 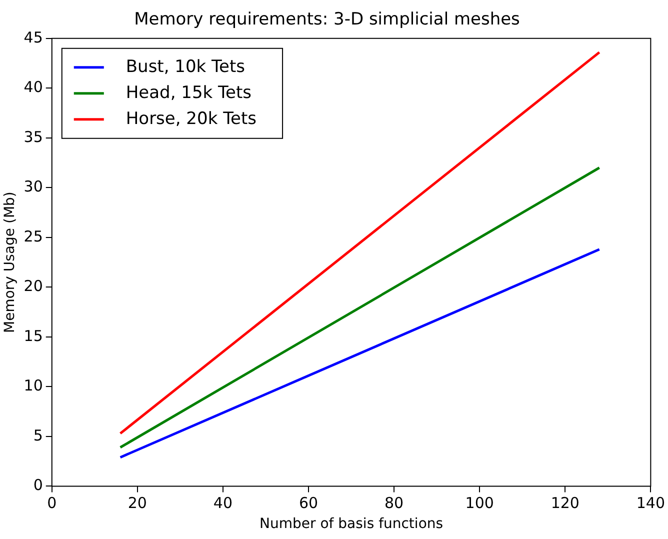 What do you see at coordinates (33, 187) in the screenshot?
I see `y-tick-label: 30` at bounding box center [33, 187].